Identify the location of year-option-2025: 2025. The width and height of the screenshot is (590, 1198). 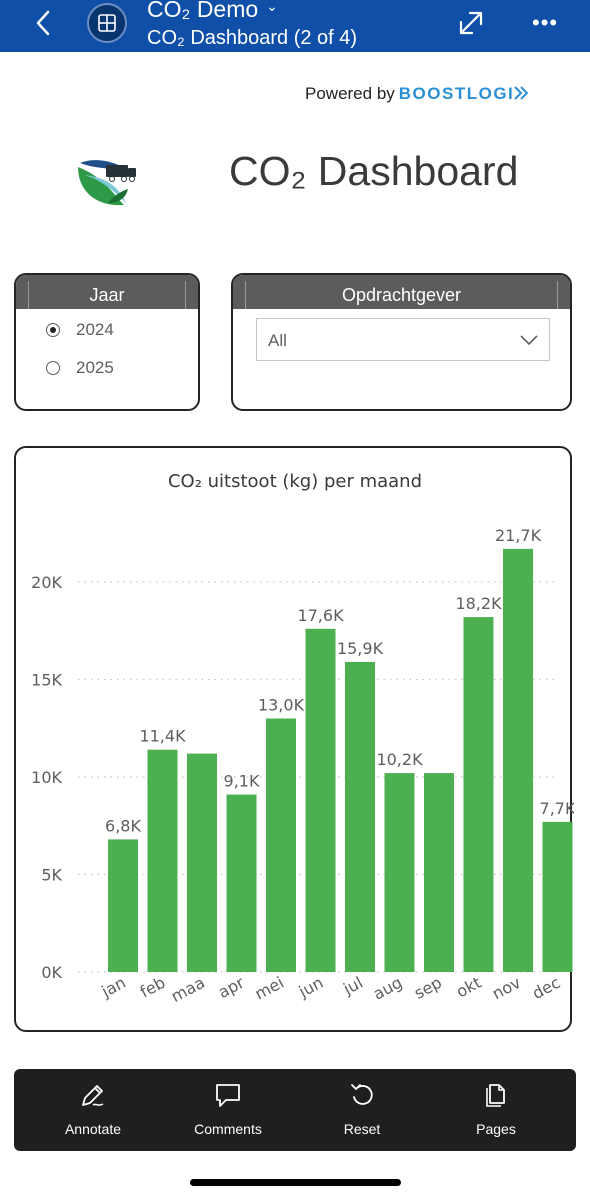
(80, 368).